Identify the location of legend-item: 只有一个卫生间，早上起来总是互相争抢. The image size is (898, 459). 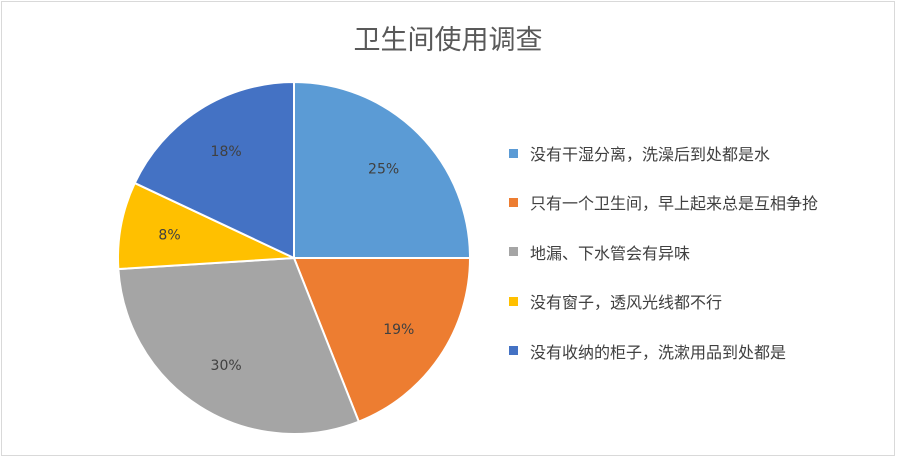
(699, 202).